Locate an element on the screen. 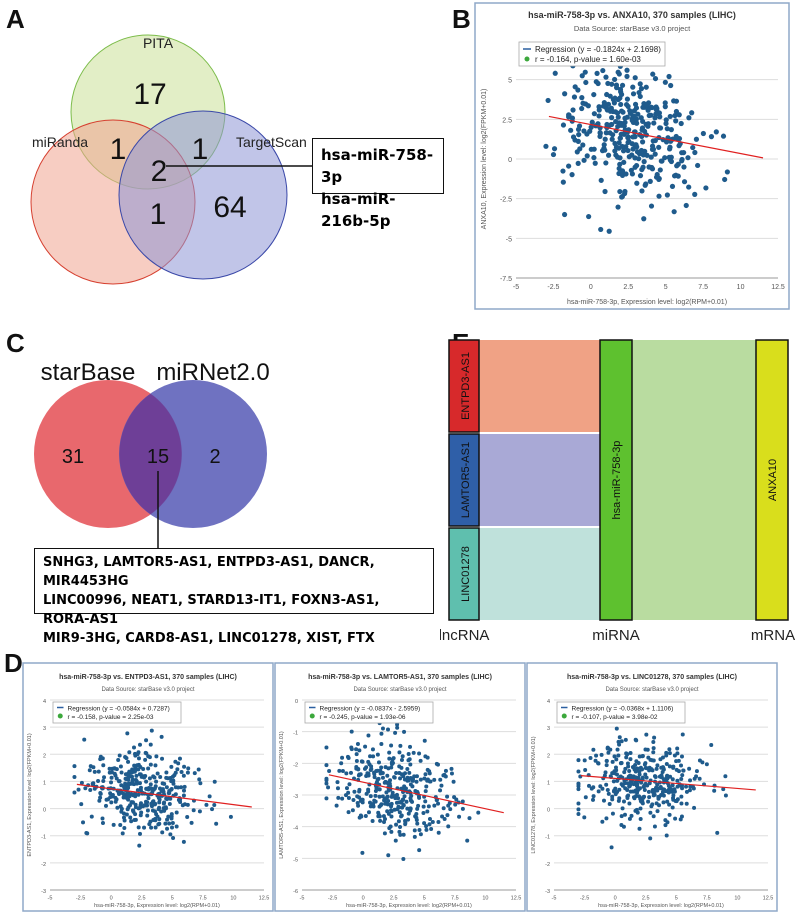 The width and height of the screenshot is (798, 916). x-tick-label: 12.5 is located at coordinates (768, 899).